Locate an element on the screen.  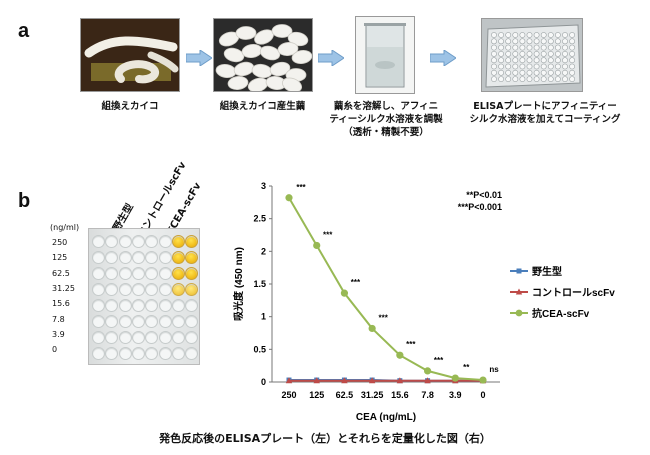
concentration-label: 31.25 is located at coordinates (63, 288).